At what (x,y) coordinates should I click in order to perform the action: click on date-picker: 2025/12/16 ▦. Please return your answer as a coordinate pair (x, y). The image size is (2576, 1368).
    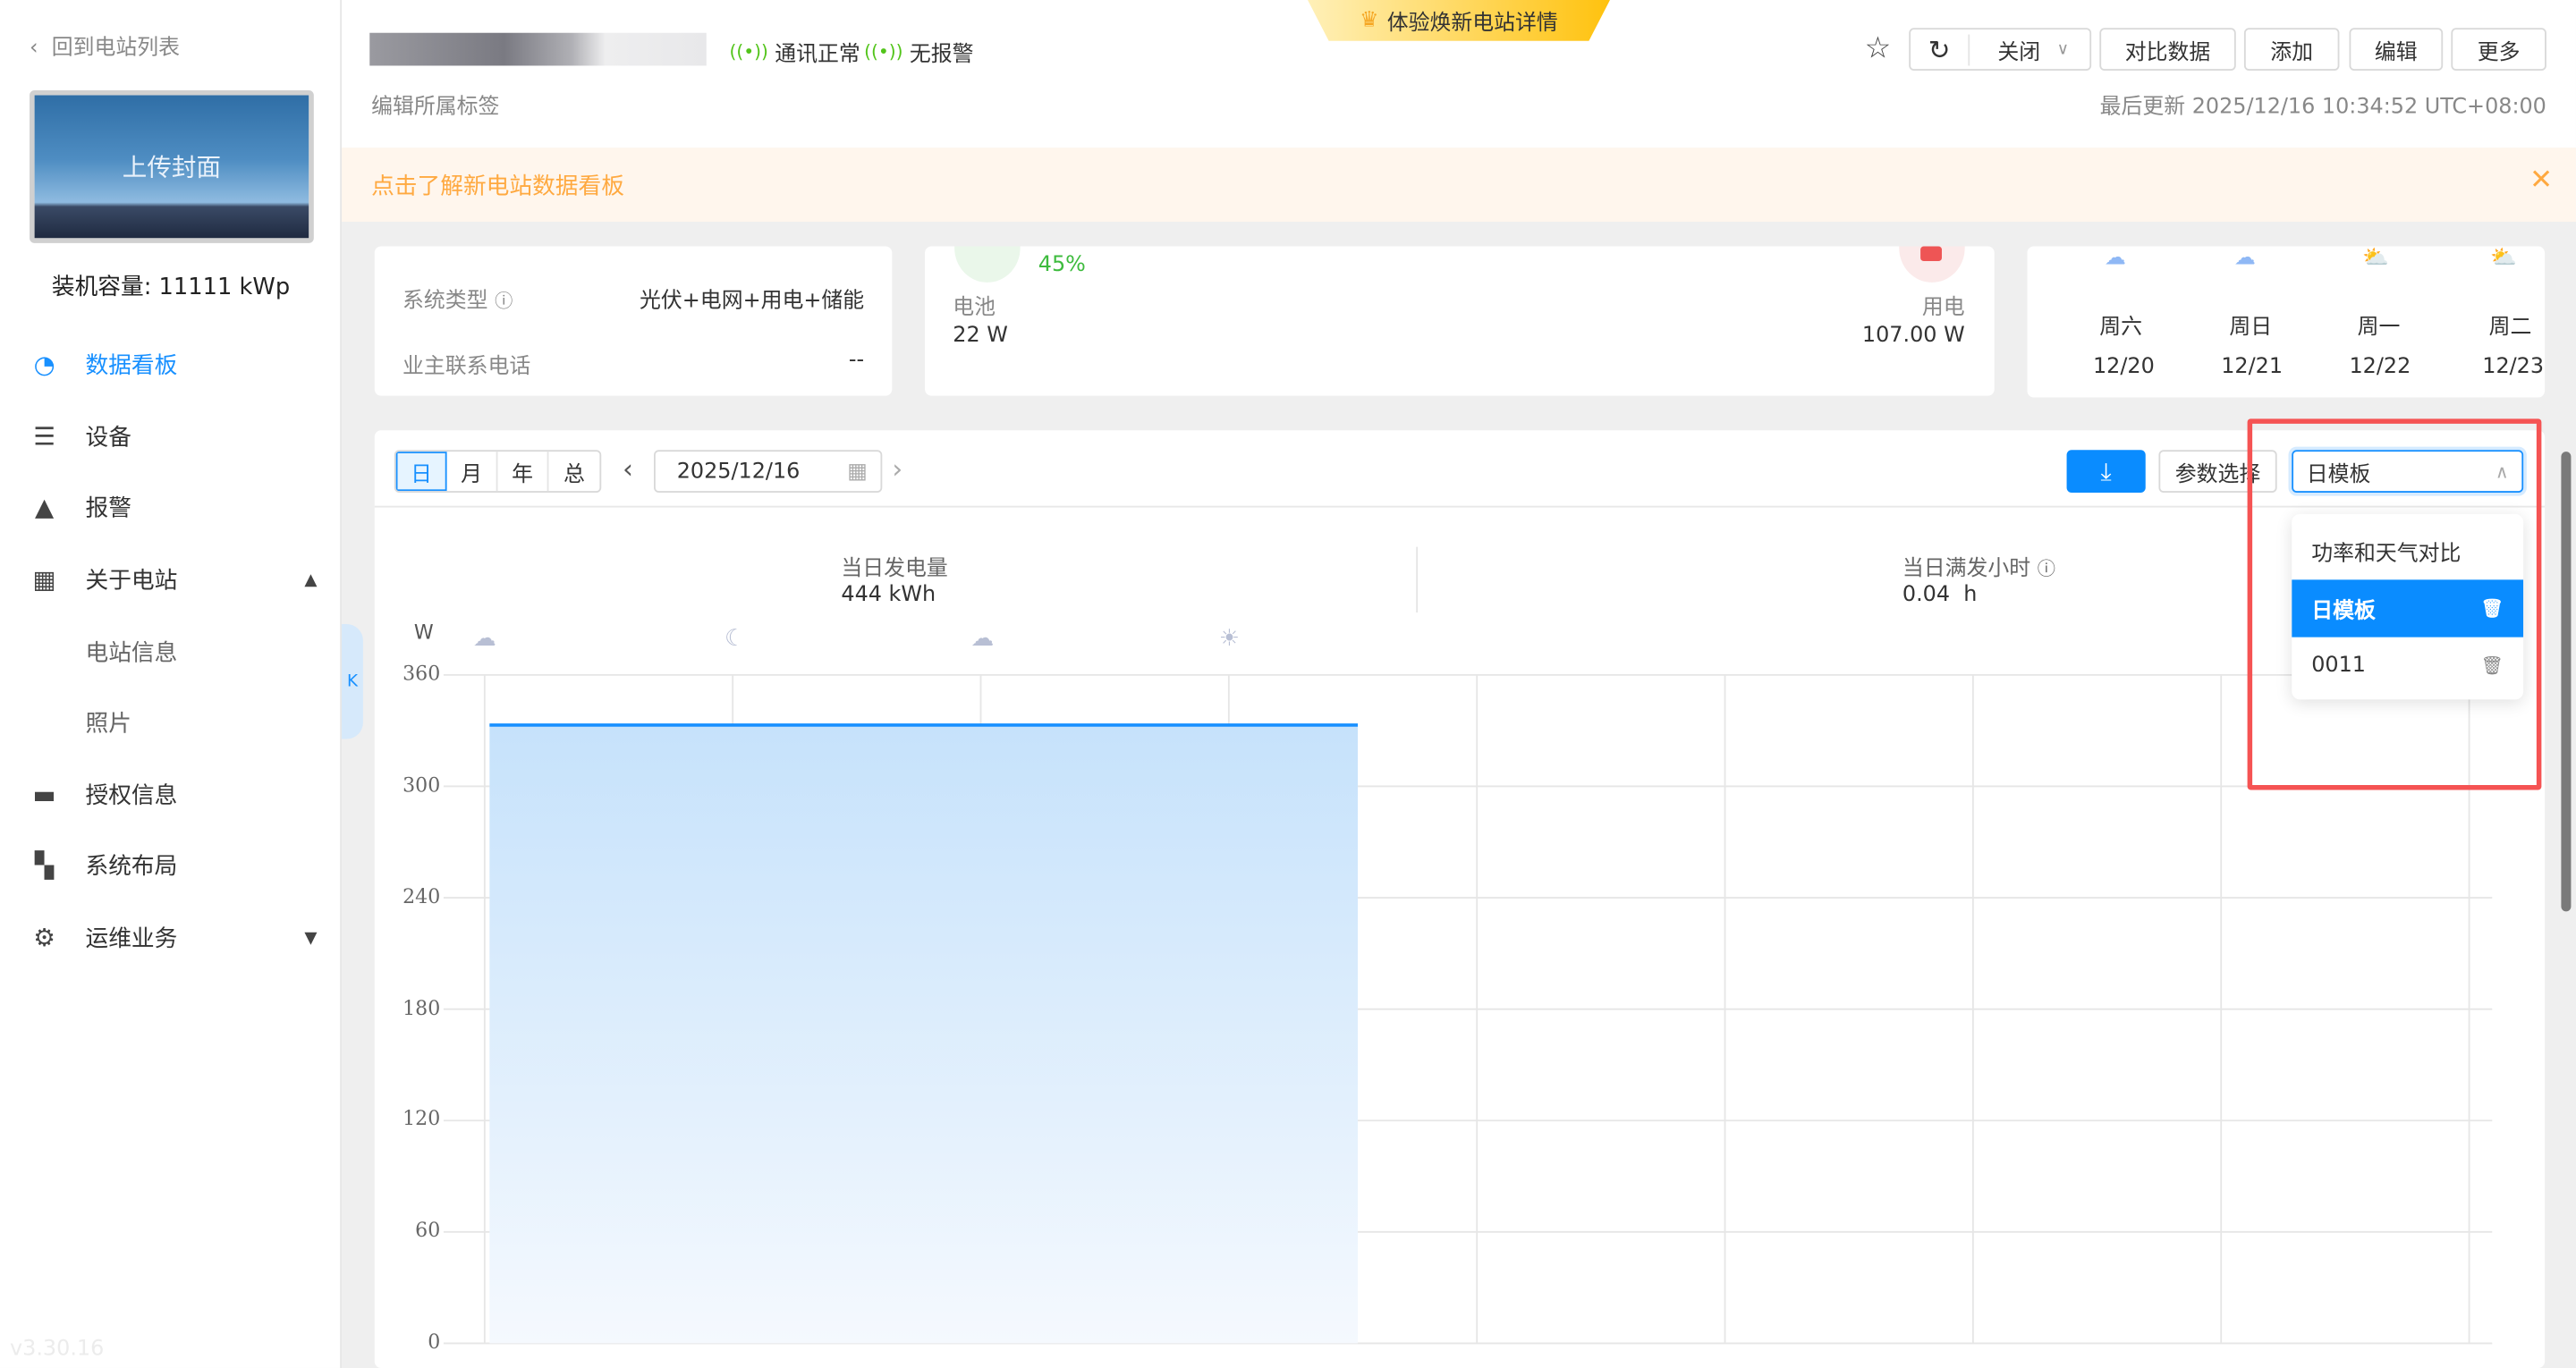
    Looking at the image, I should click on (768, 472).